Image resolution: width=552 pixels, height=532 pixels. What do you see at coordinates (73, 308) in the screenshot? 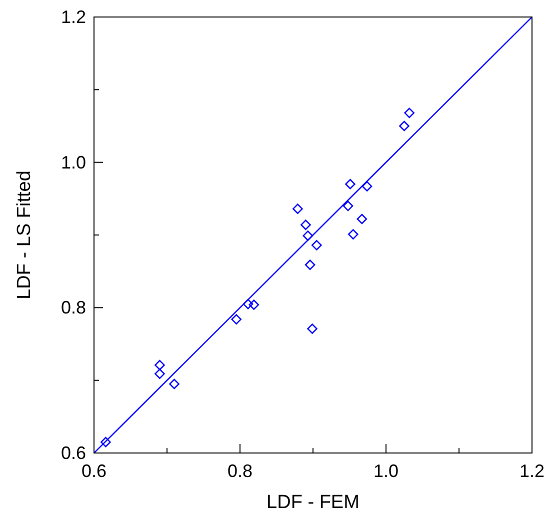
I see `y-tick-label: 0.8` at bounding box center [73, 308].